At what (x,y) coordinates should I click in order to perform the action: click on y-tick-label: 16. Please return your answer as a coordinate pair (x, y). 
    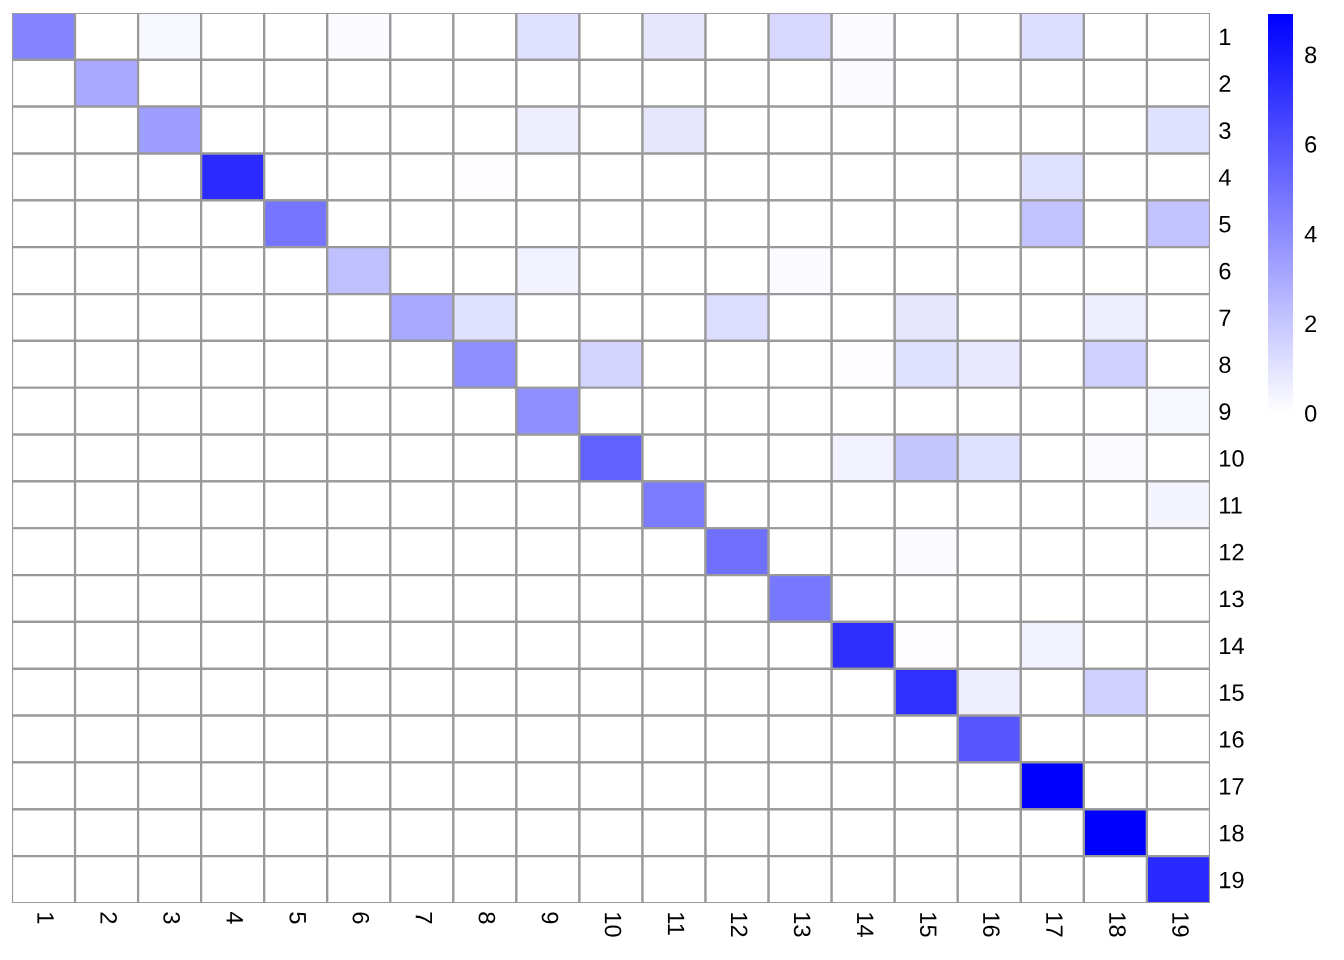
    Looking at the image, I should click on (1232, 739).